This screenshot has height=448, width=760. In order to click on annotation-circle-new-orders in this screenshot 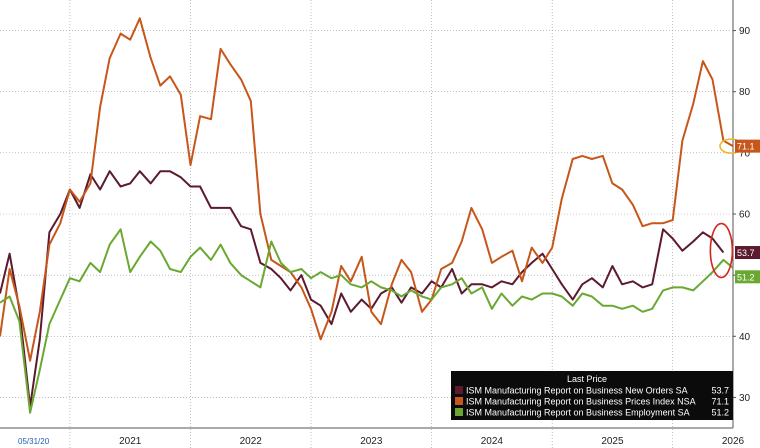, I will do `click(721, 250)`.